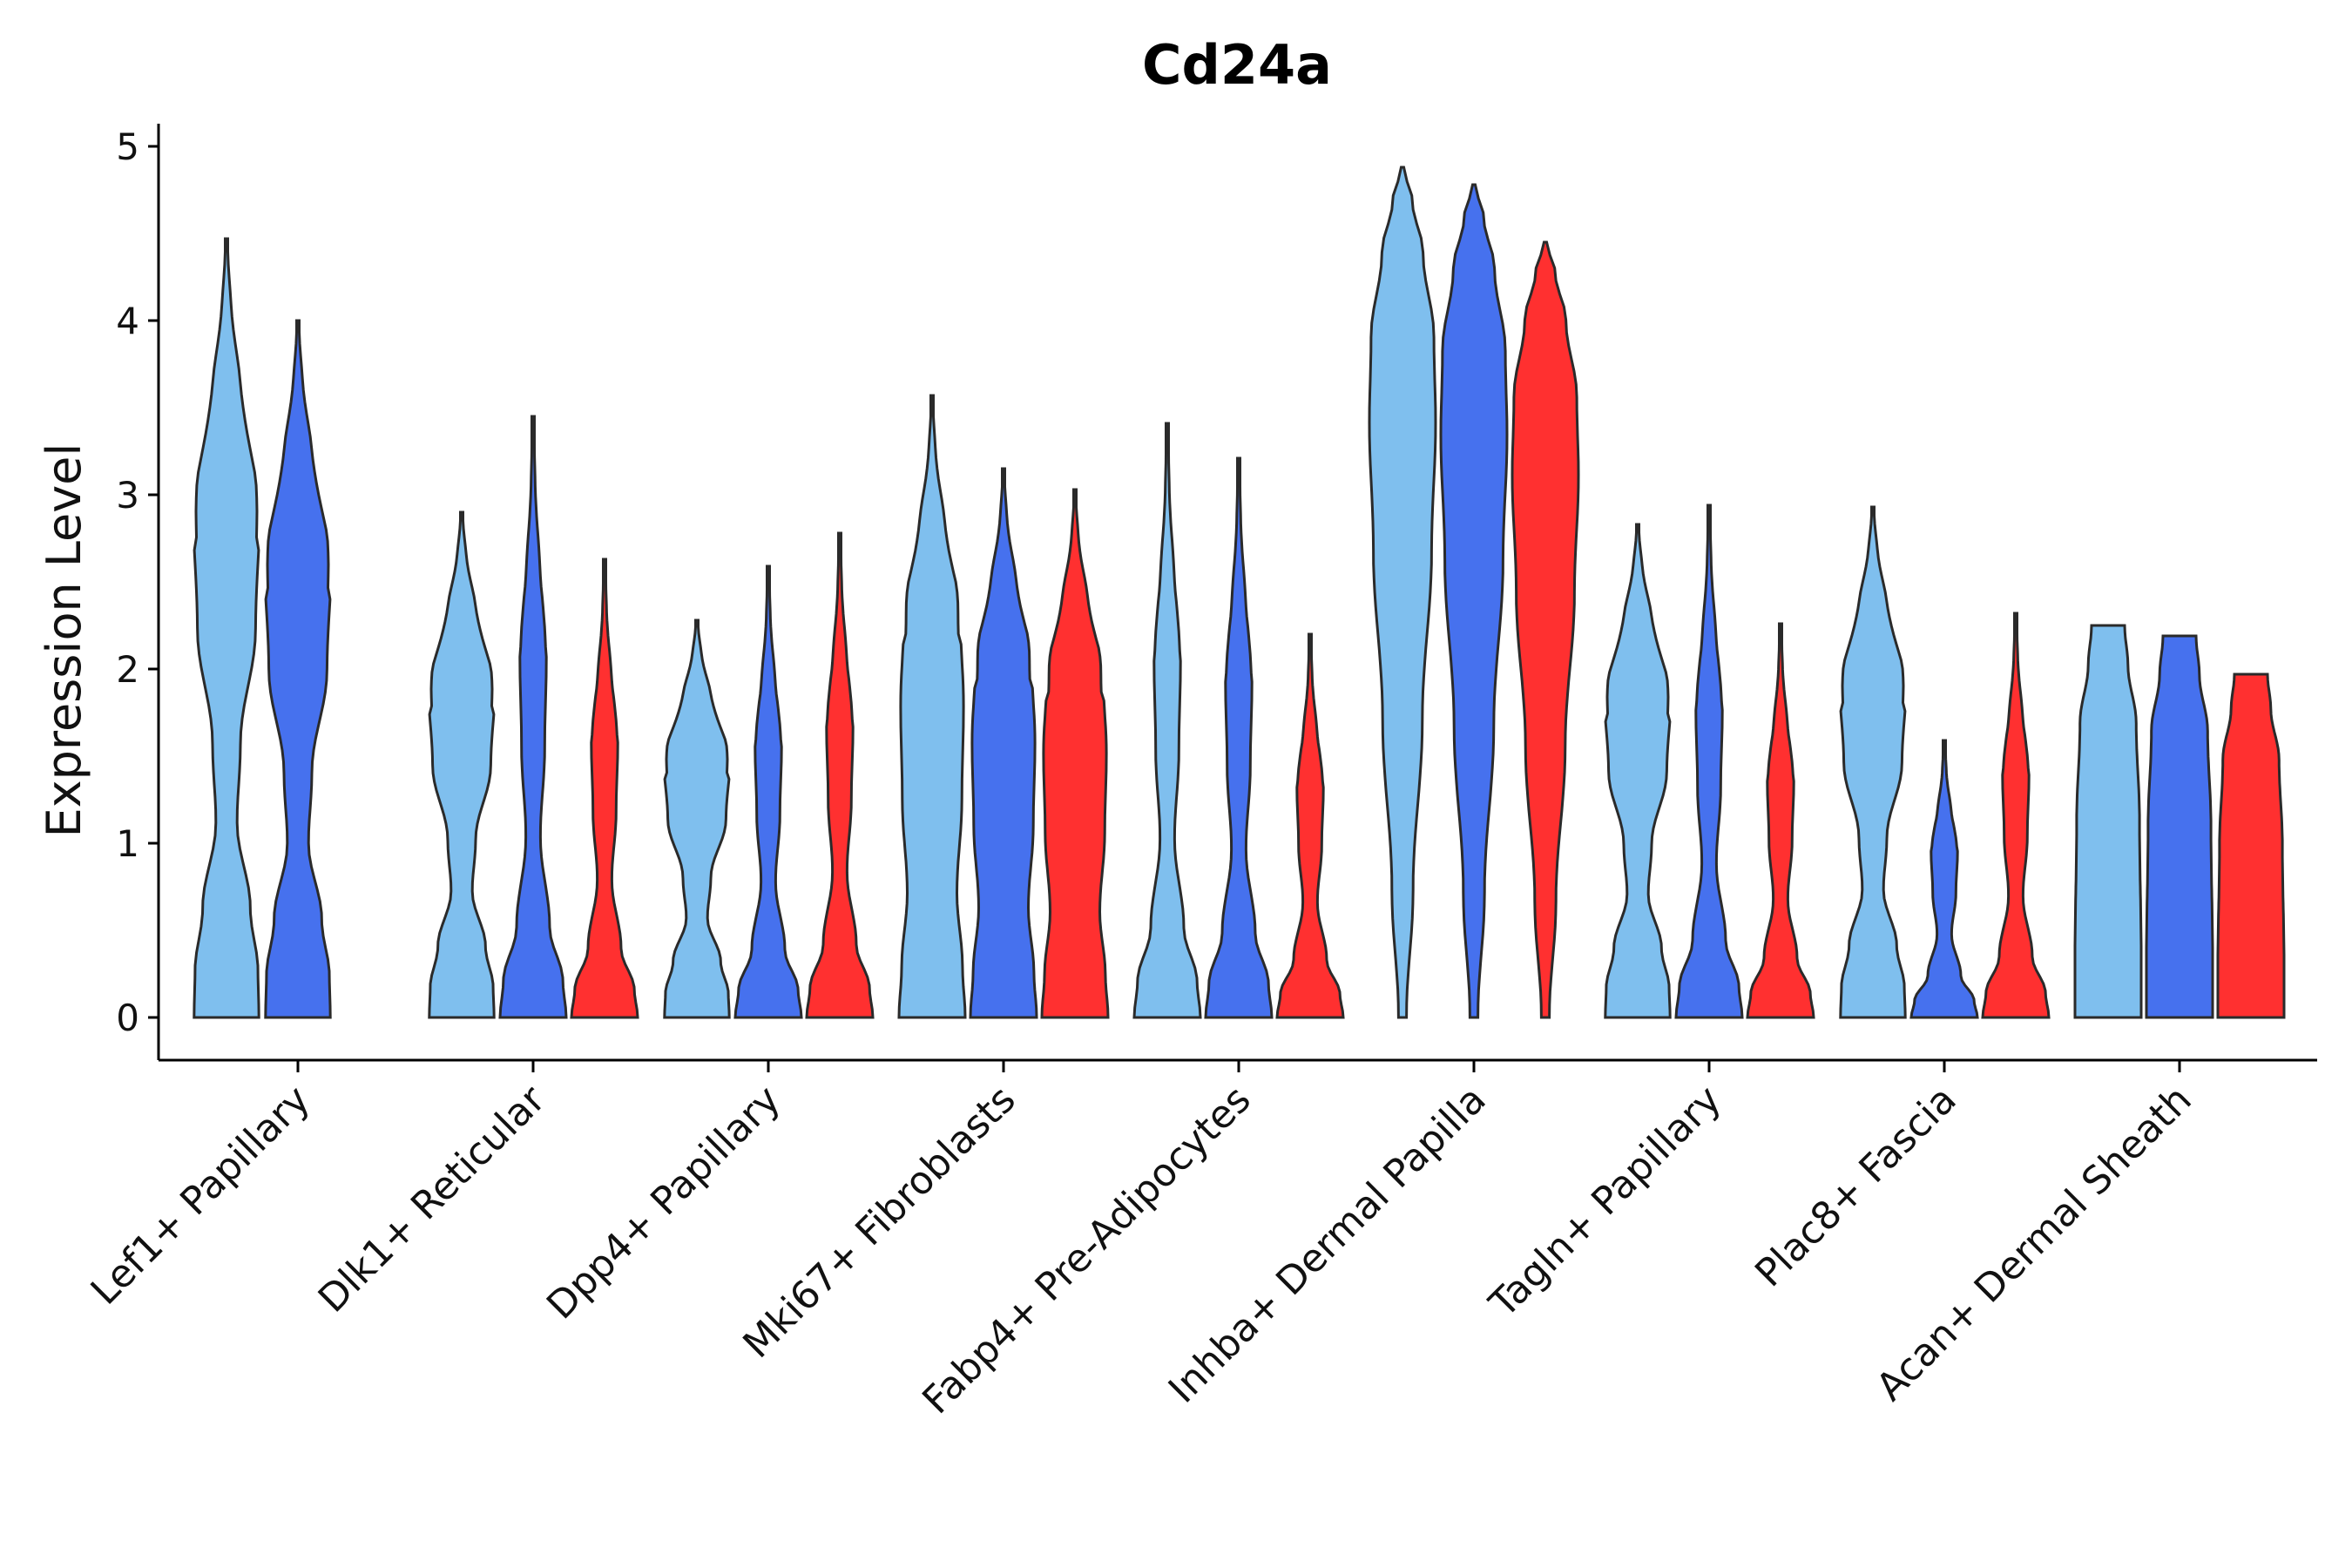 This screenshot has height=1568, width=2352. I want to click on x-tick-label-7: Plac8+ Fascia, so click(1856, 1187).